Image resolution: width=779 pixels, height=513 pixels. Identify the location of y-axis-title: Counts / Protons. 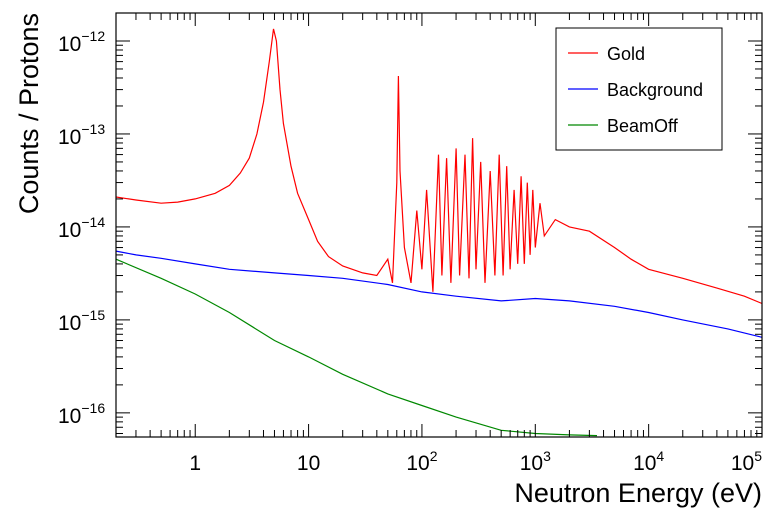
(29, 113).